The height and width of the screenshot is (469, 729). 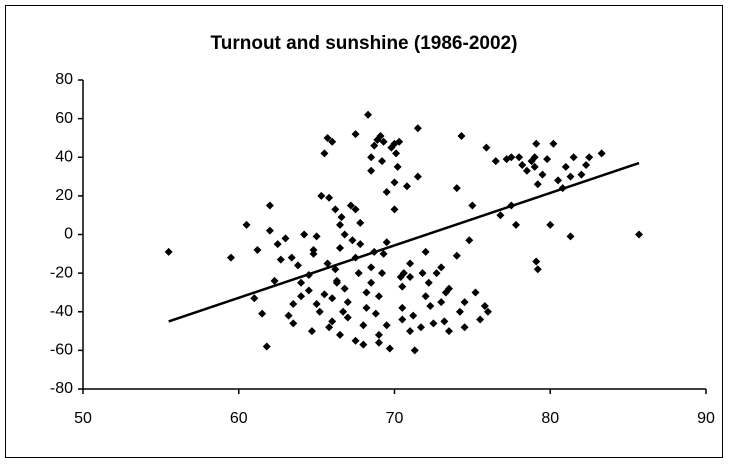 I want to click on y-tick-label: -60, so click(x=61, y=350).